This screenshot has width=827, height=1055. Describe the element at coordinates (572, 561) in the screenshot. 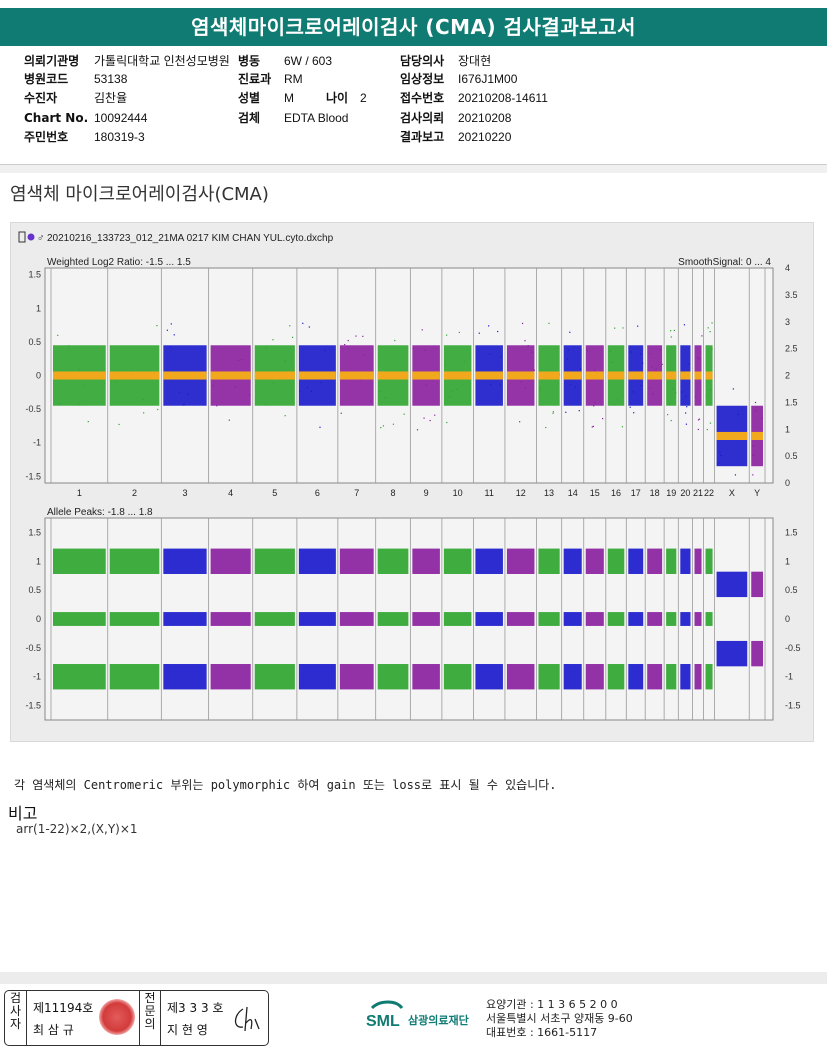

I see `chr-14-allele-band` at that location.